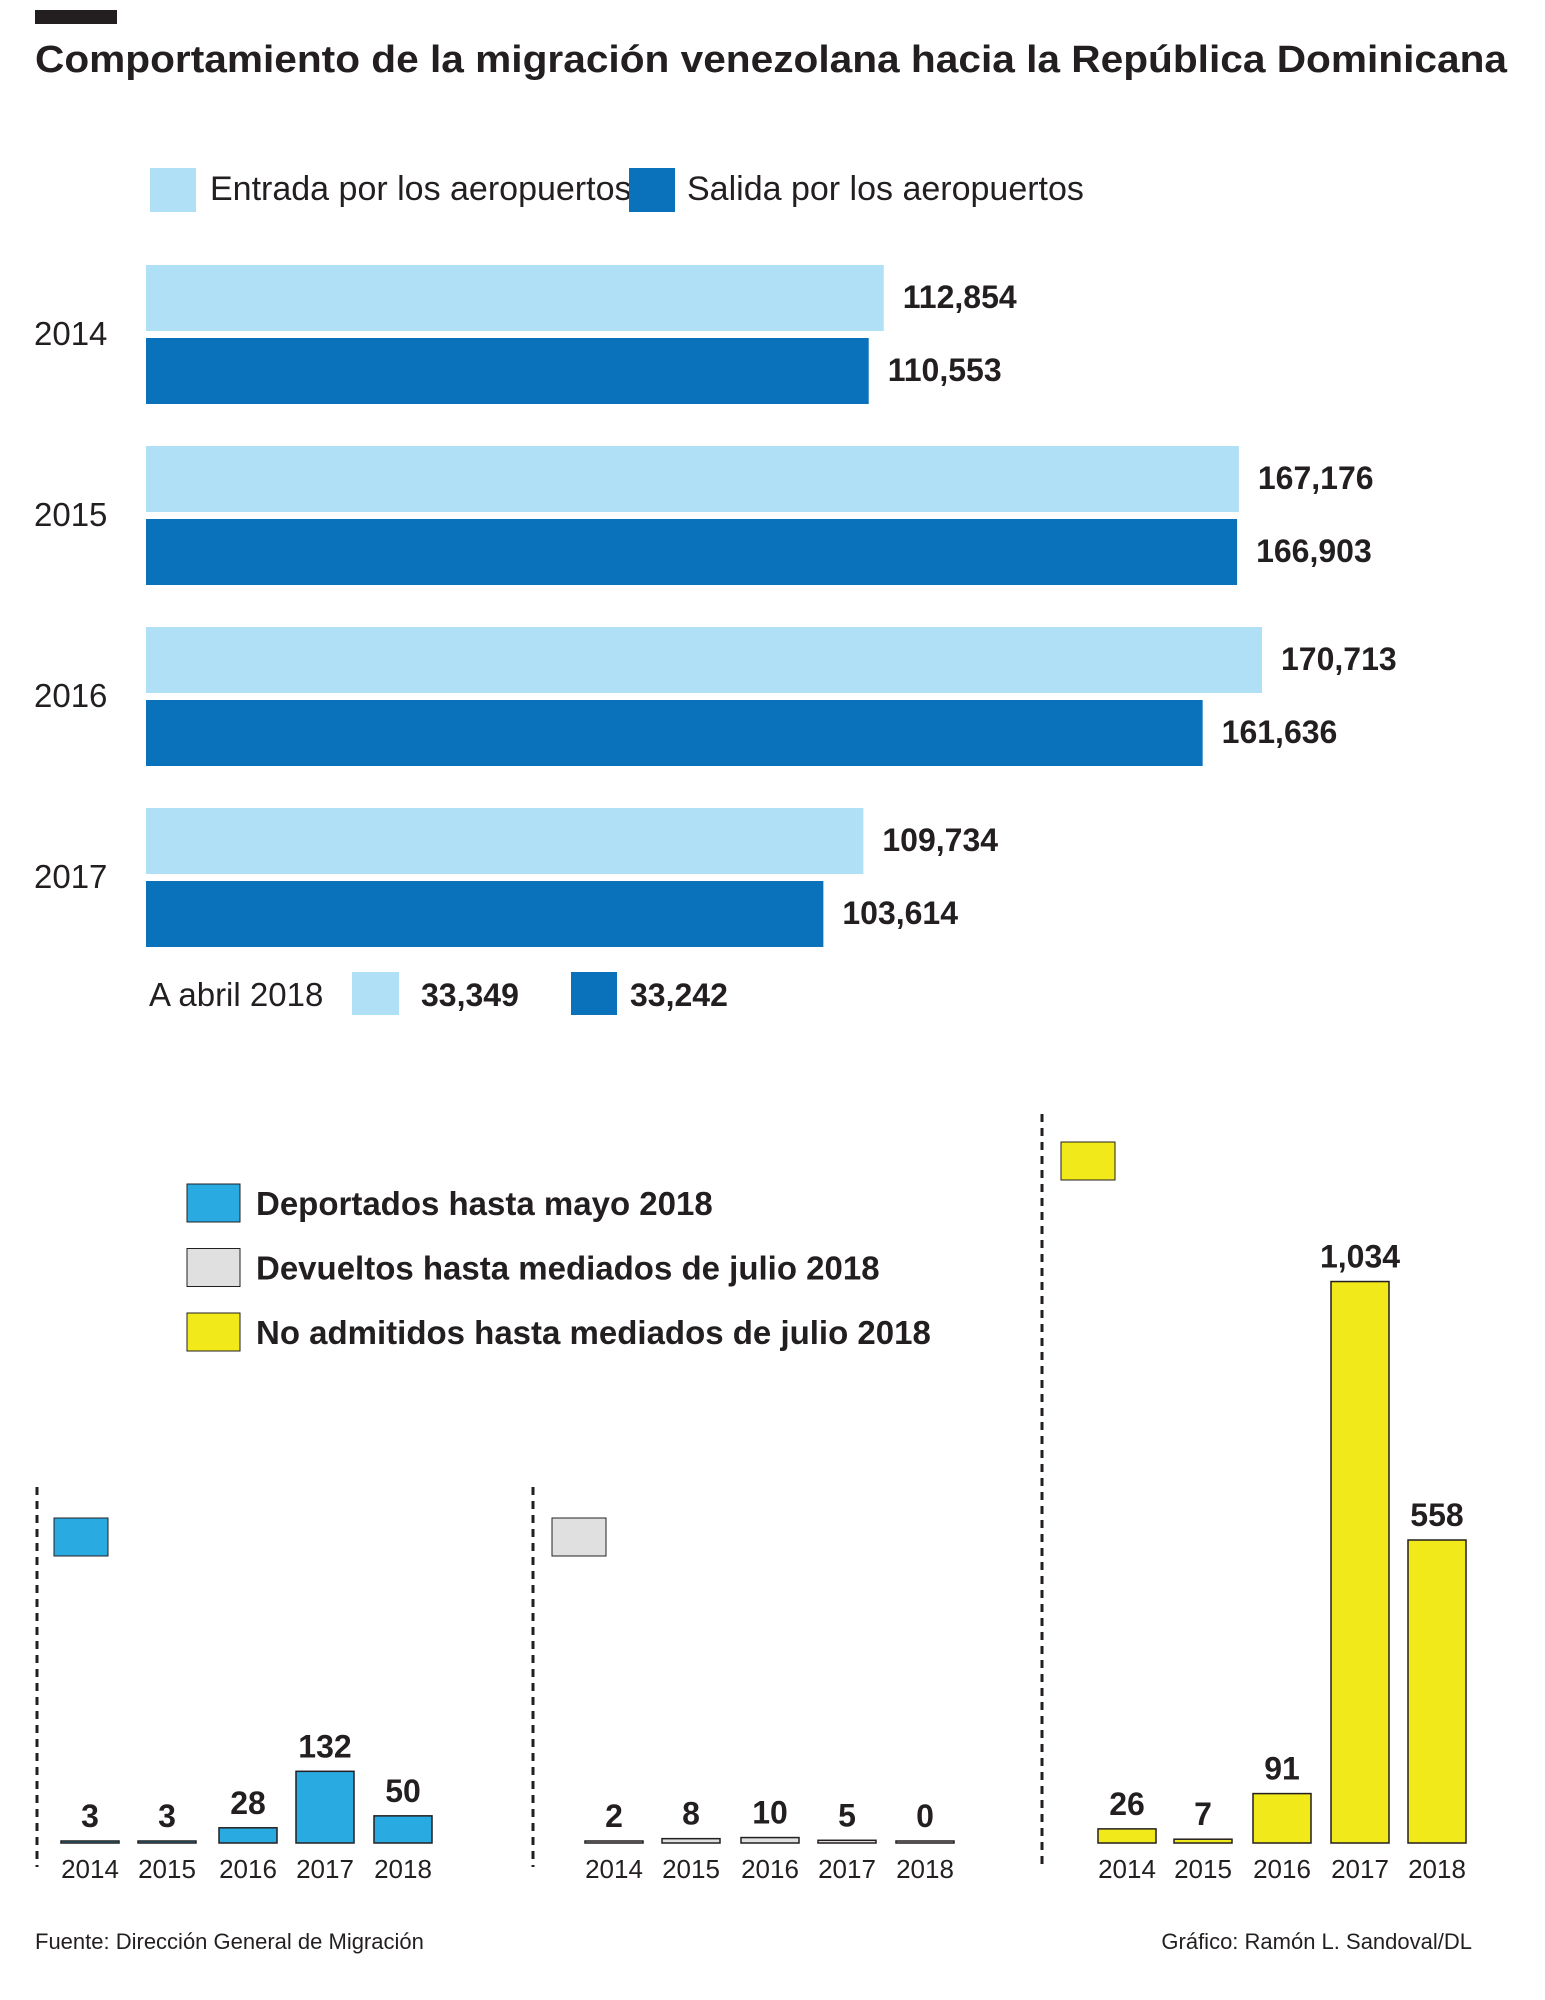 This screenshot has width=1545, height=2000. I want to click on note-value-entrada: 33,349, so click(470, 995).